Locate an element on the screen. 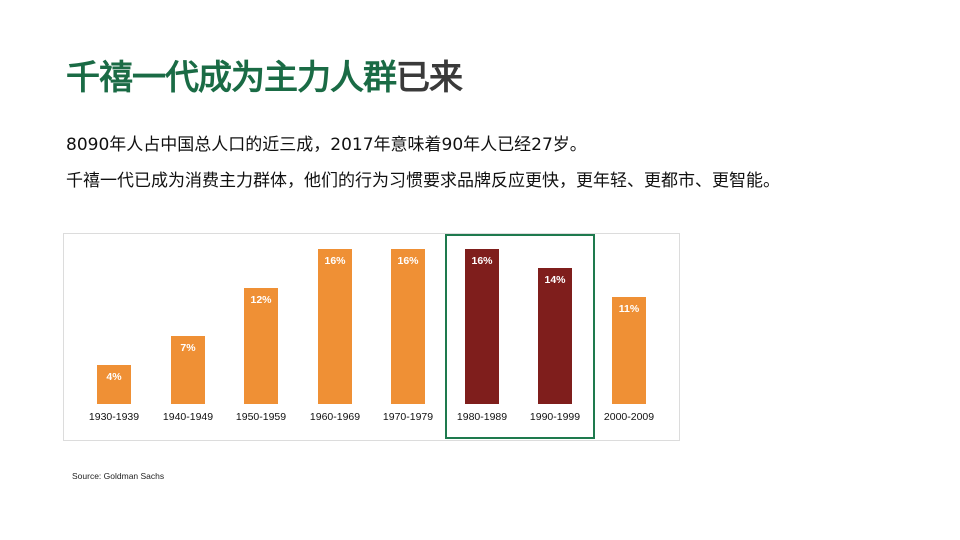 Image resolution: width=960 pixels, height=540 pixels. source-note: Source: Goldman Sachs is located at coordinates (118, 476).